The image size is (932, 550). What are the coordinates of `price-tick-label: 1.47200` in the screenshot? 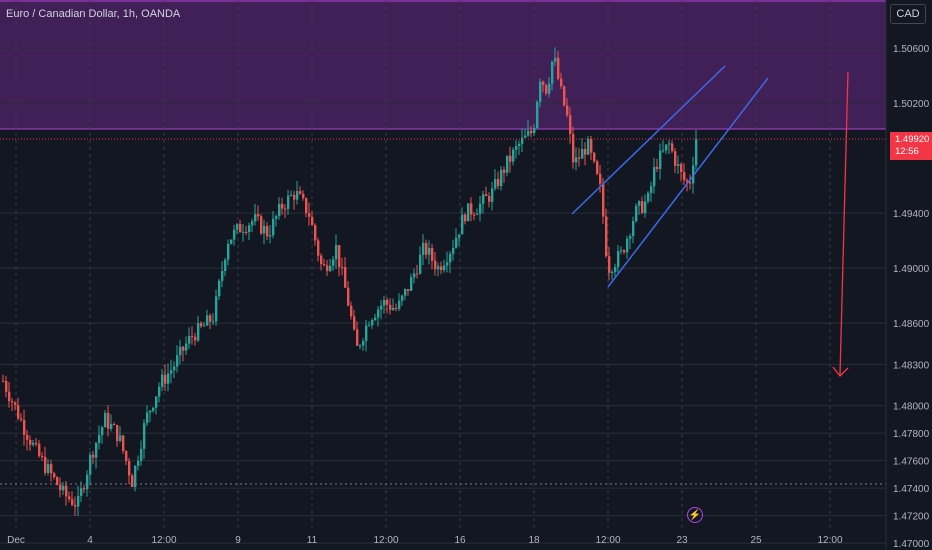 It's located at (911, 517).